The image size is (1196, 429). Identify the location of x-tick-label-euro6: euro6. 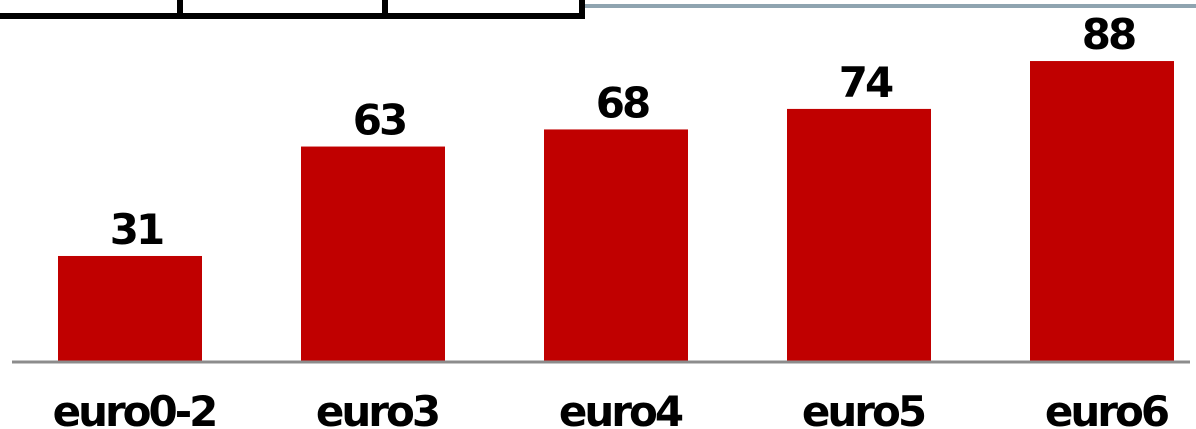
(1106, 408).